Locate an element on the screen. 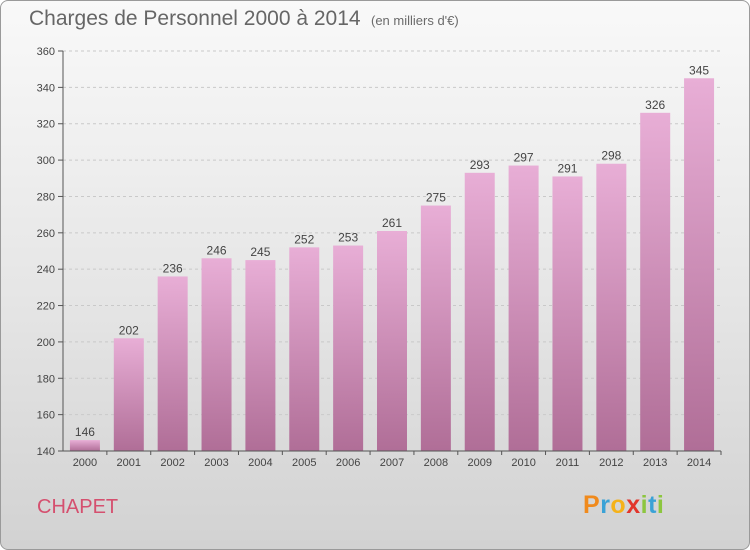 The image size is (750, 550). y-tick-label: 300 is located at coordinates (46, 161).